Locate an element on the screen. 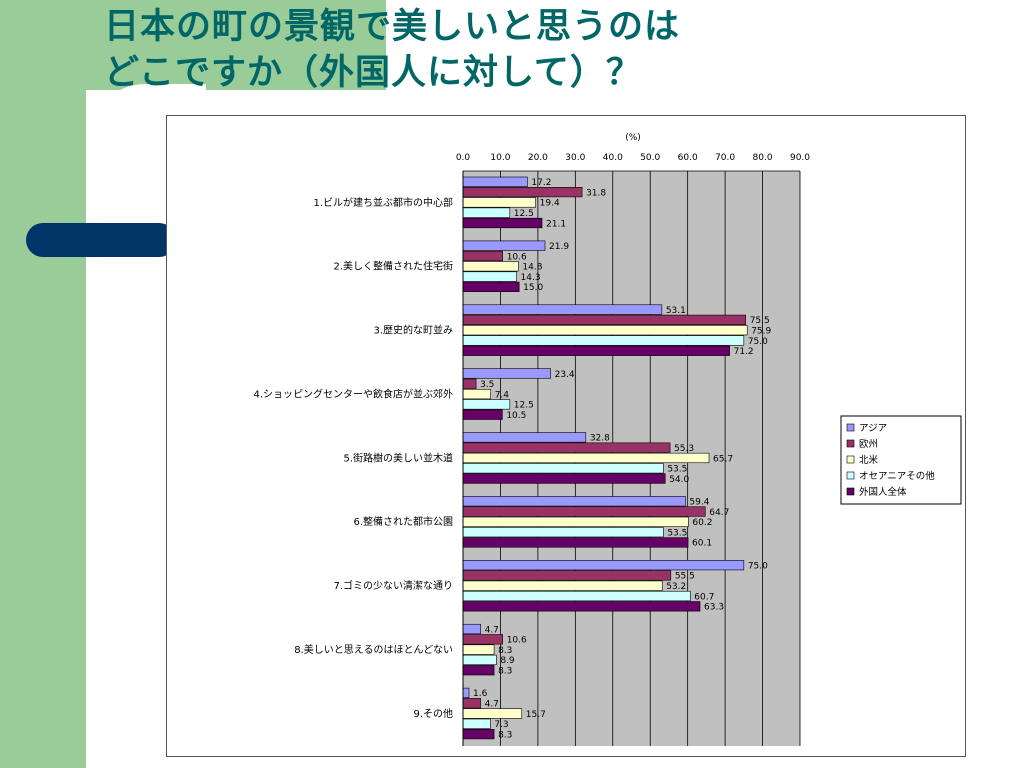  data-label: 21.1 is located at coordinates (556, 224).